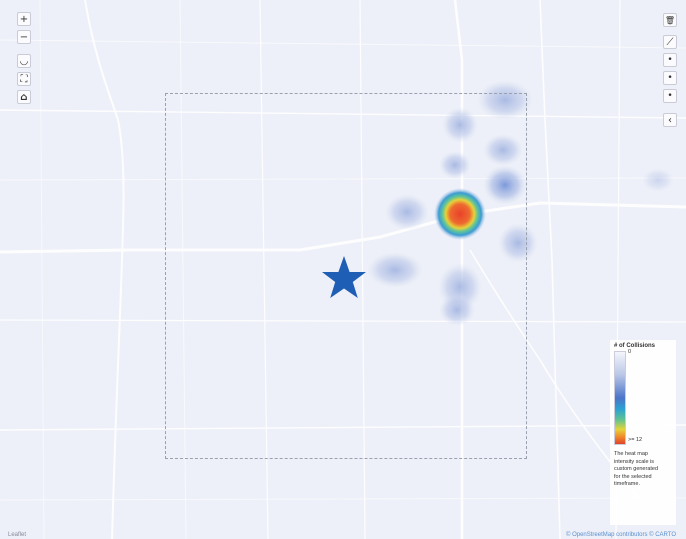  Describe the element at coordinates (17, 535) in the screenshot. I see `attribution-leaflet: Leaflet` at that location.